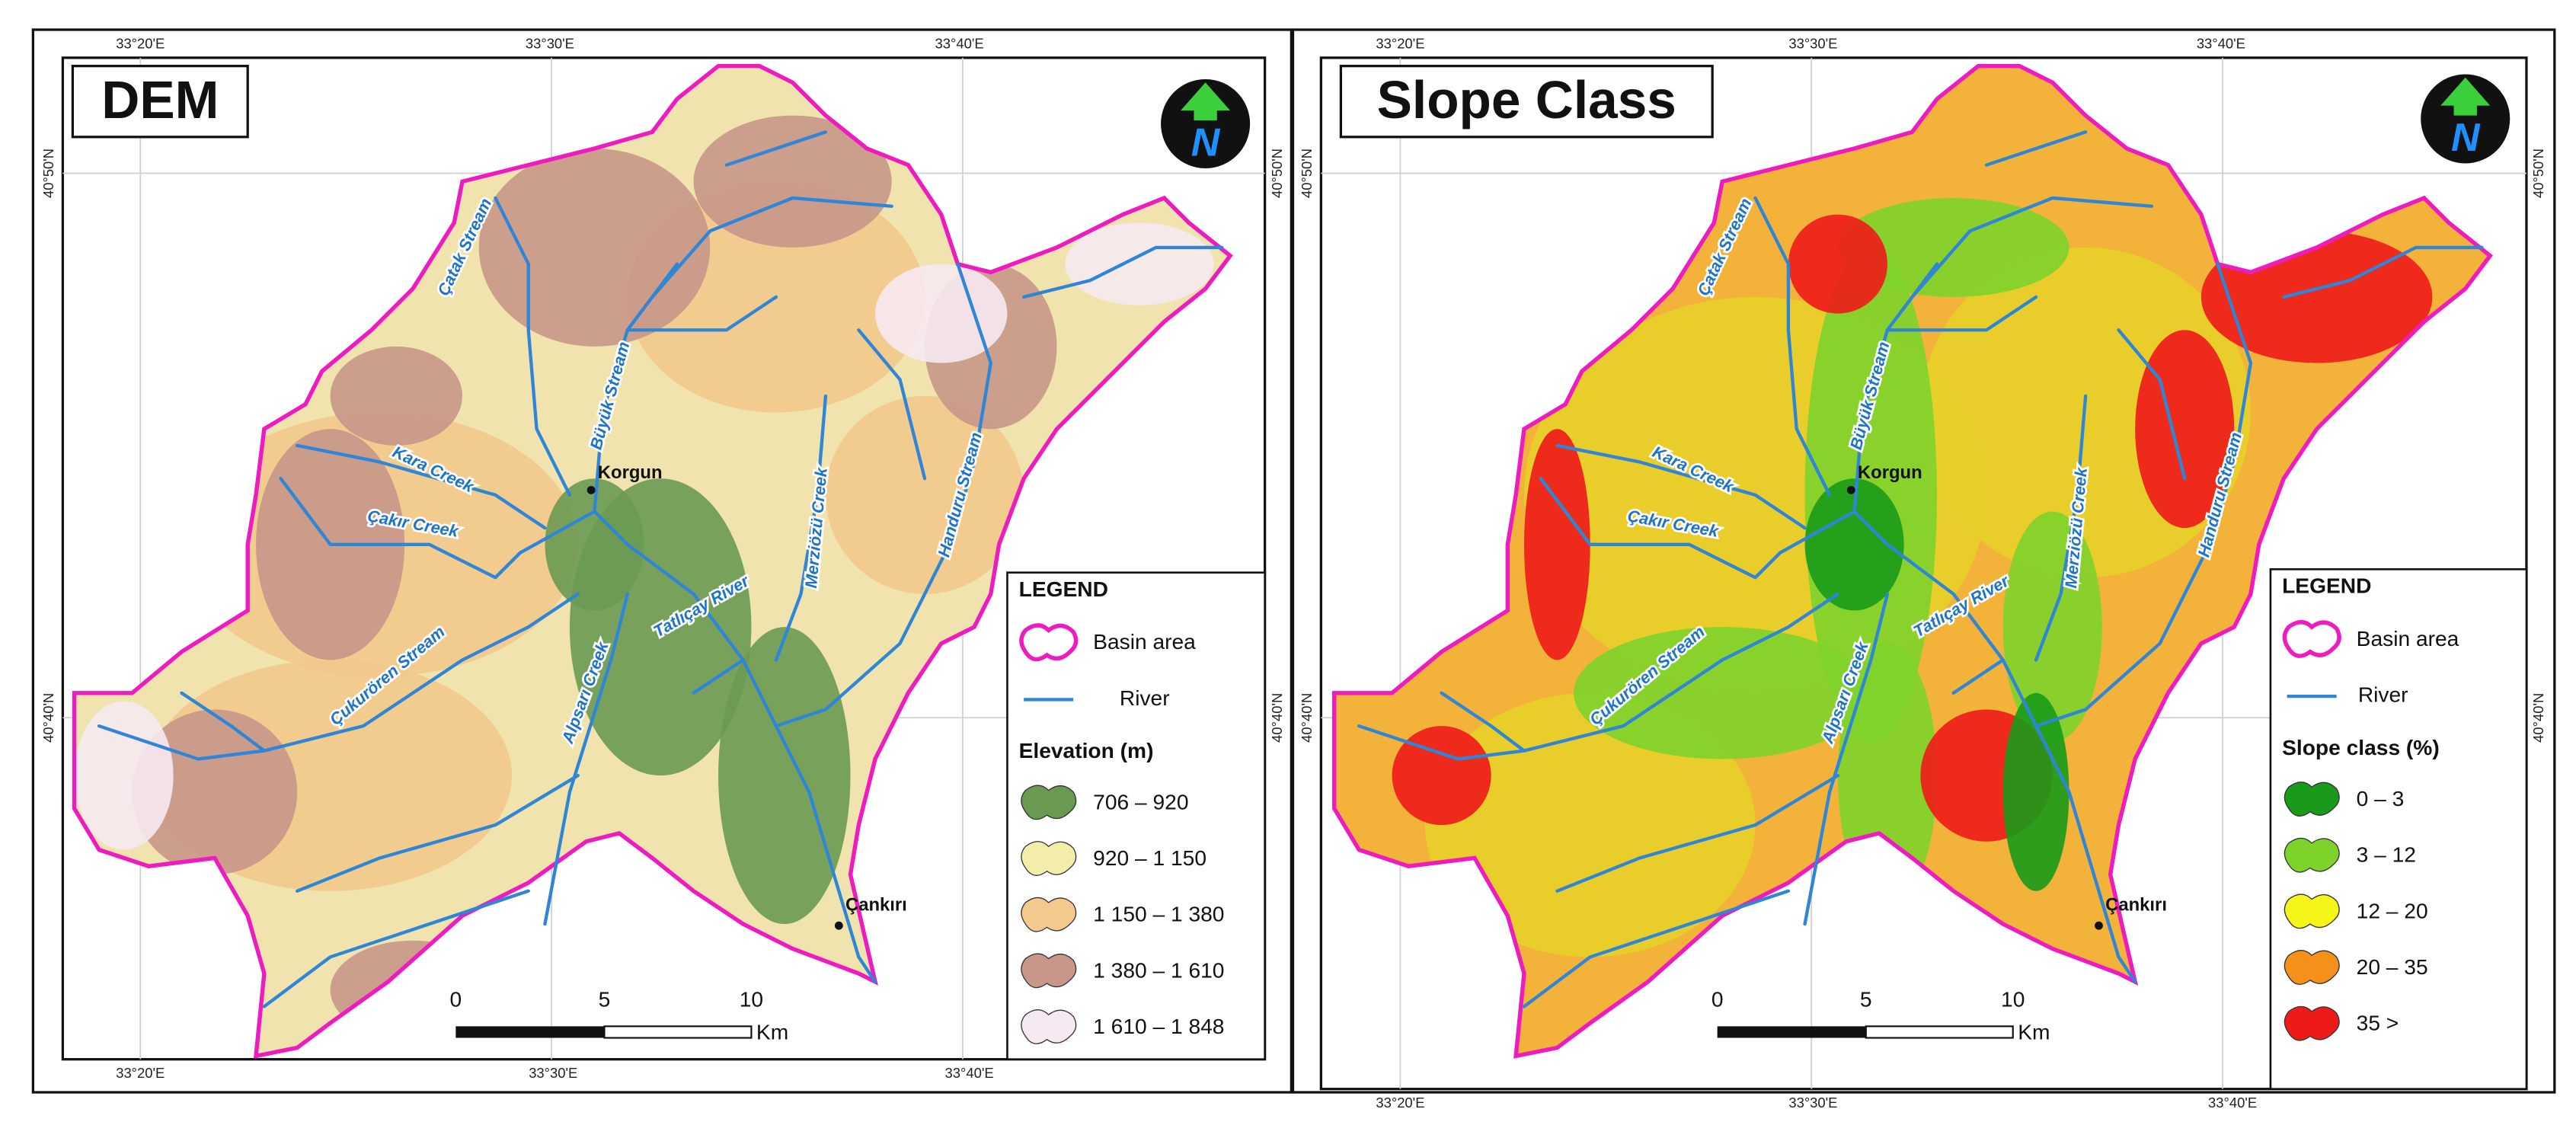 The height and width of the screenshot is (1122, 2576). What do you see at coordinates (2361, 747) in the screenshot?
I see `legend-class-title: Slope class (%)` at bounding box center [2361, 747].